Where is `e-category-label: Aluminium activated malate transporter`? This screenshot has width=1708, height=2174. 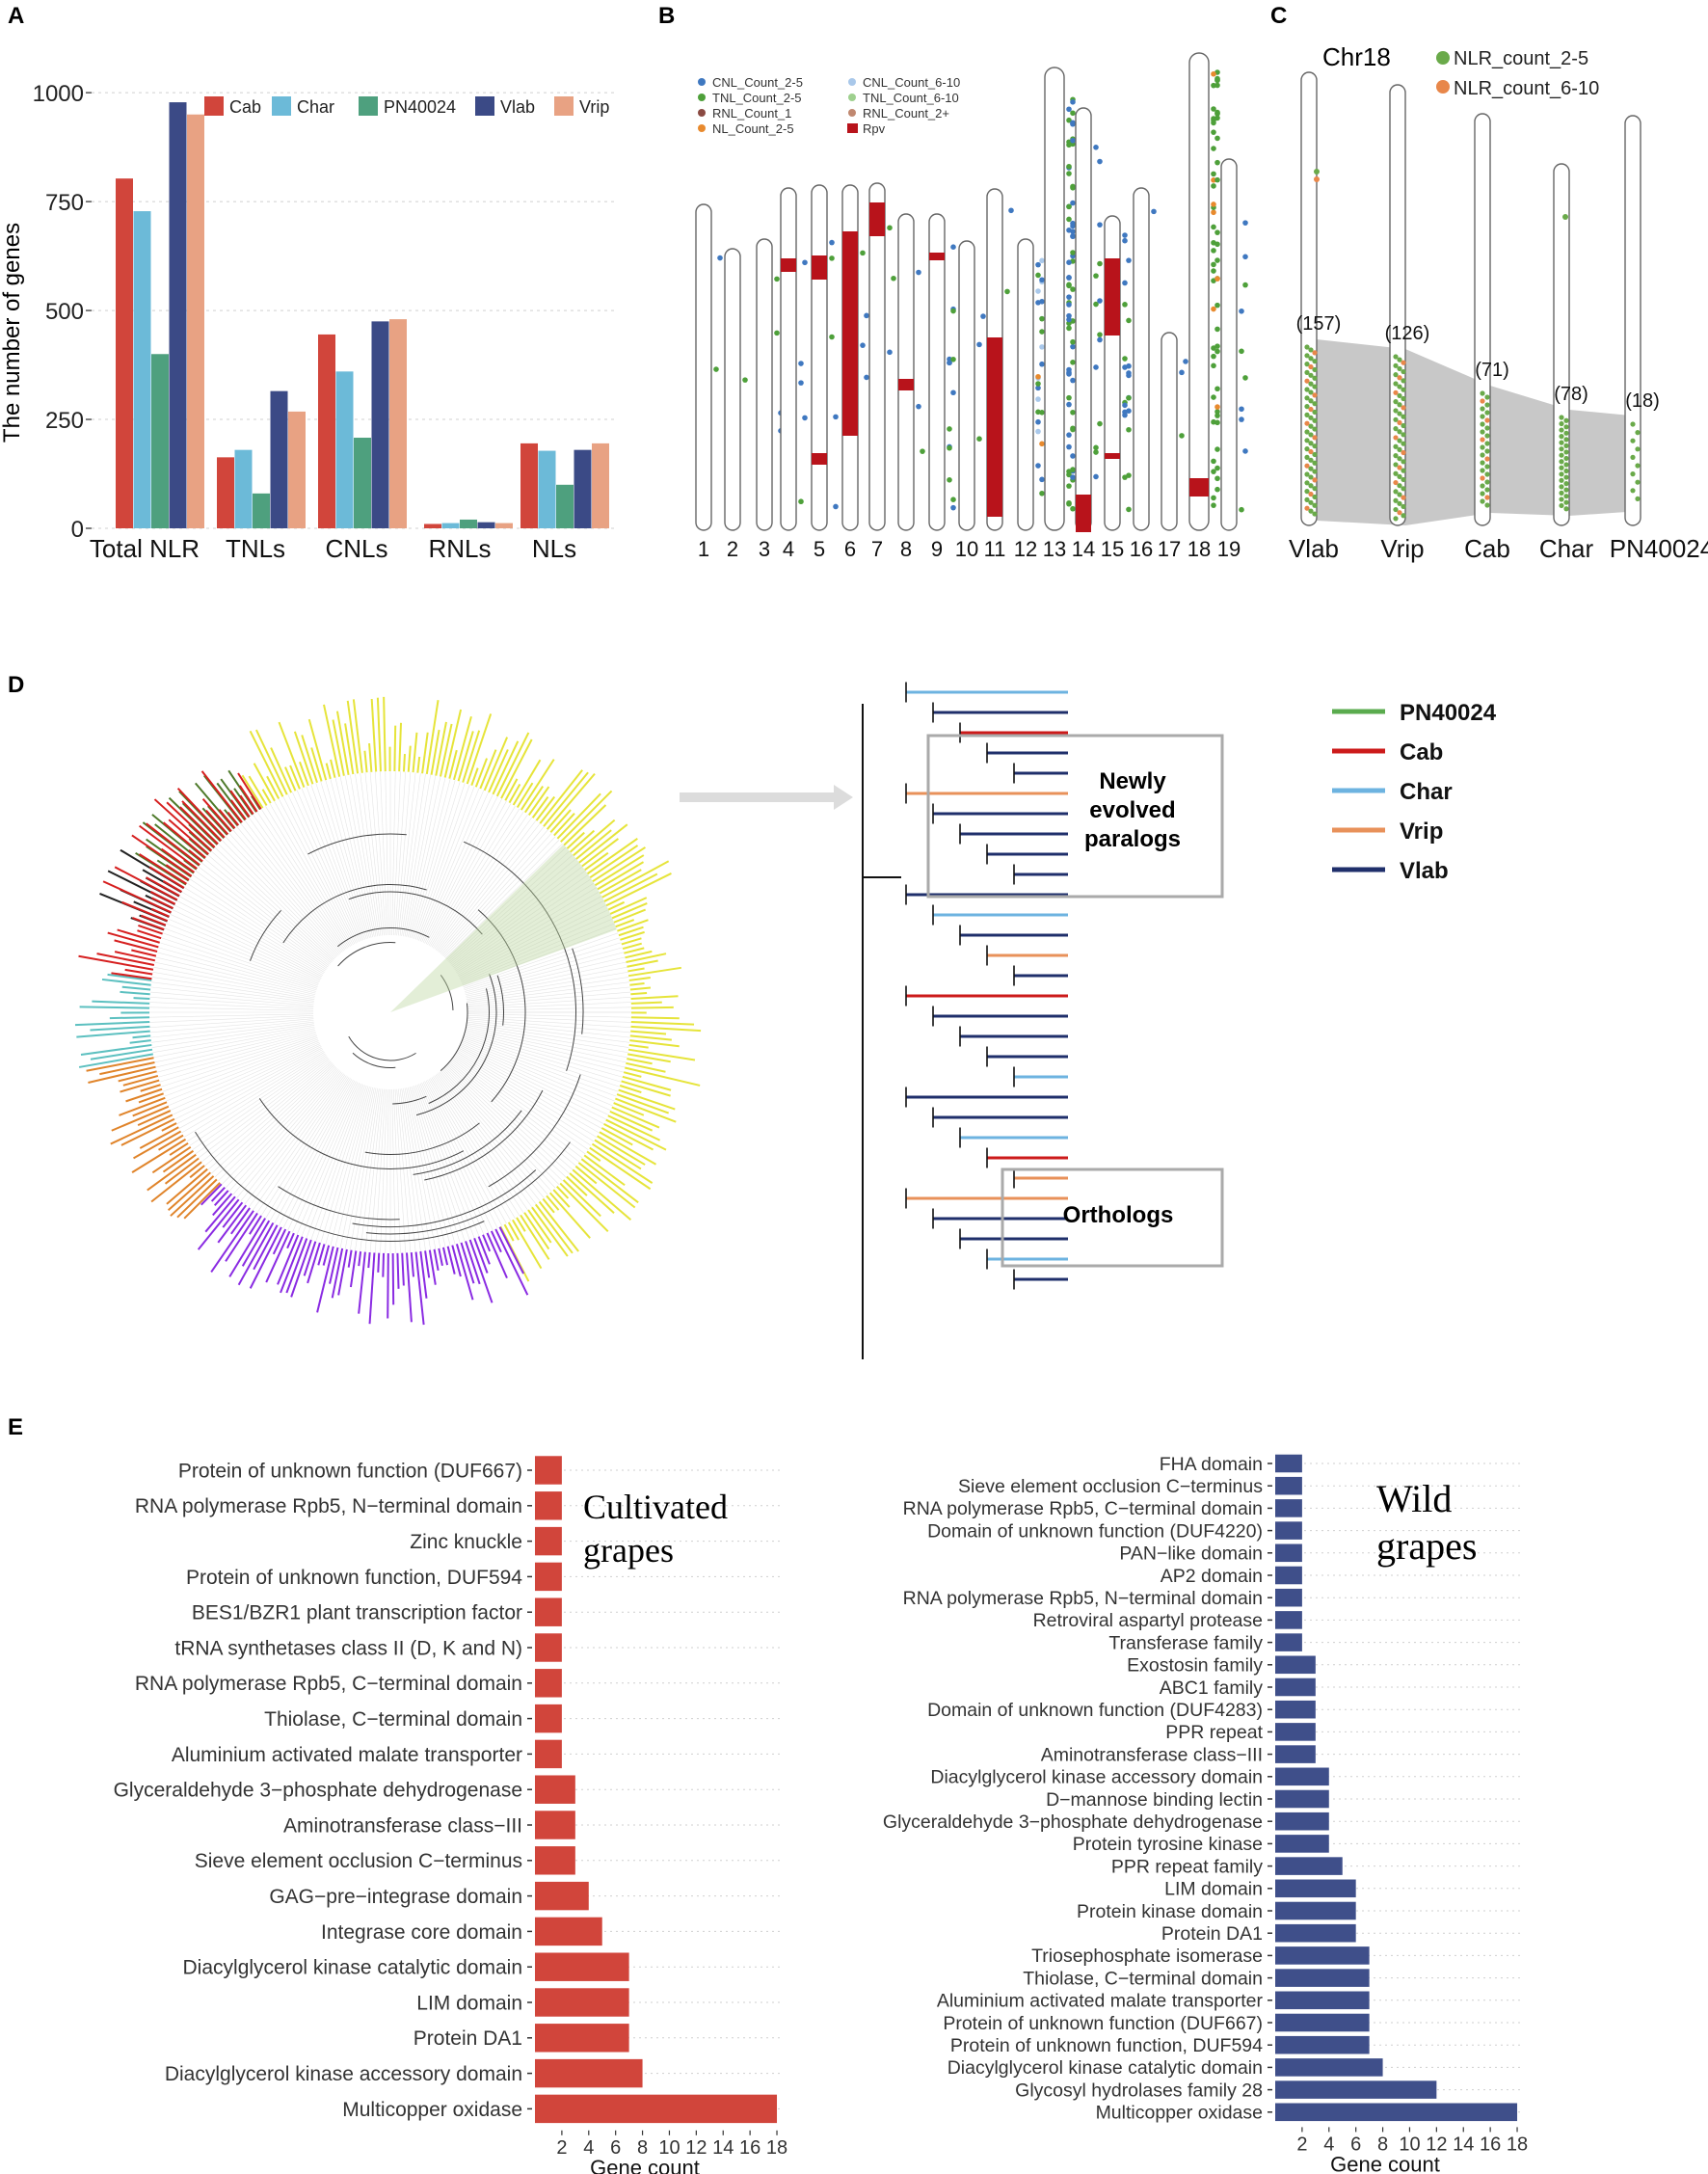 e-category-label: Aluminium activated malate transporter is located at coordinates (1100, 2001).